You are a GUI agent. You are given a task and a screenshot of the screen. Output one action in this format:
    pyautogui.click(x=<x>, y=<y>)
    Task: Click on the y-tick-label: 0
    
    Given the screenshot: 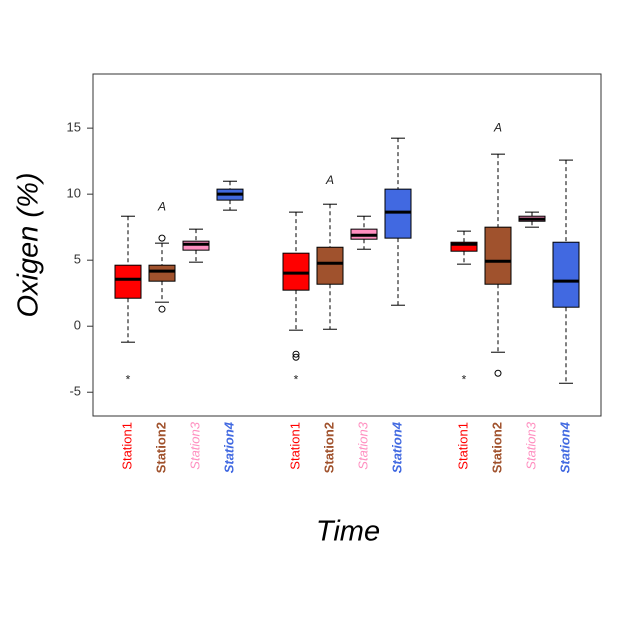 What is the action you would take?
    pyautogui.click(x=77, y=325)
    